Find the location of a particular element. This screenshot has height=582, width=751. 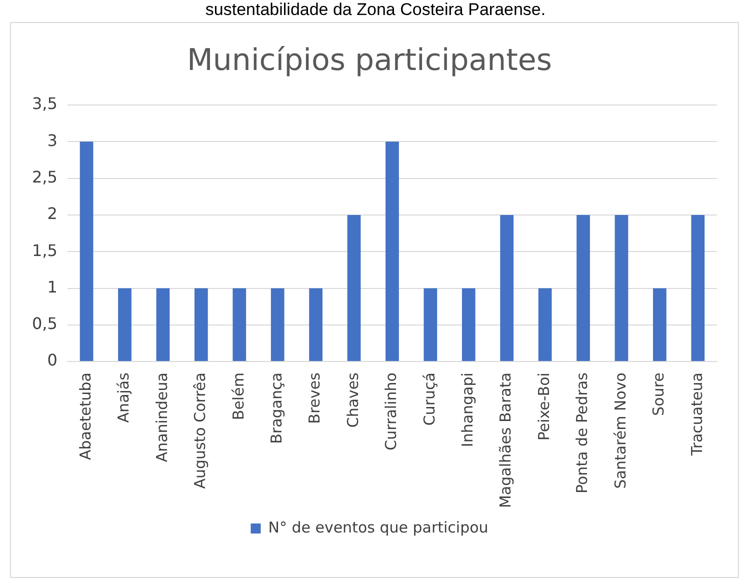

x-tick-label: Chaves is located at coordinates (353, 400).